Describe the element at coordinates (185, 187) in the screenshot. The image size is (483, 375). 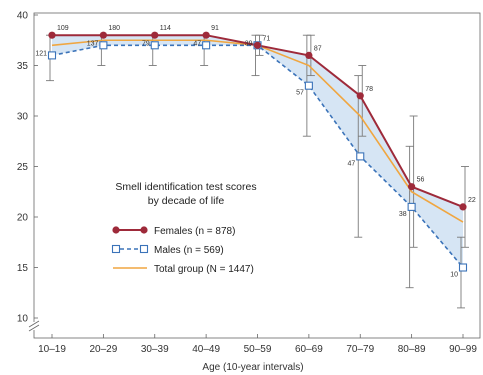
I see `chart-title-line-1: Smell identification test scores` at that location.